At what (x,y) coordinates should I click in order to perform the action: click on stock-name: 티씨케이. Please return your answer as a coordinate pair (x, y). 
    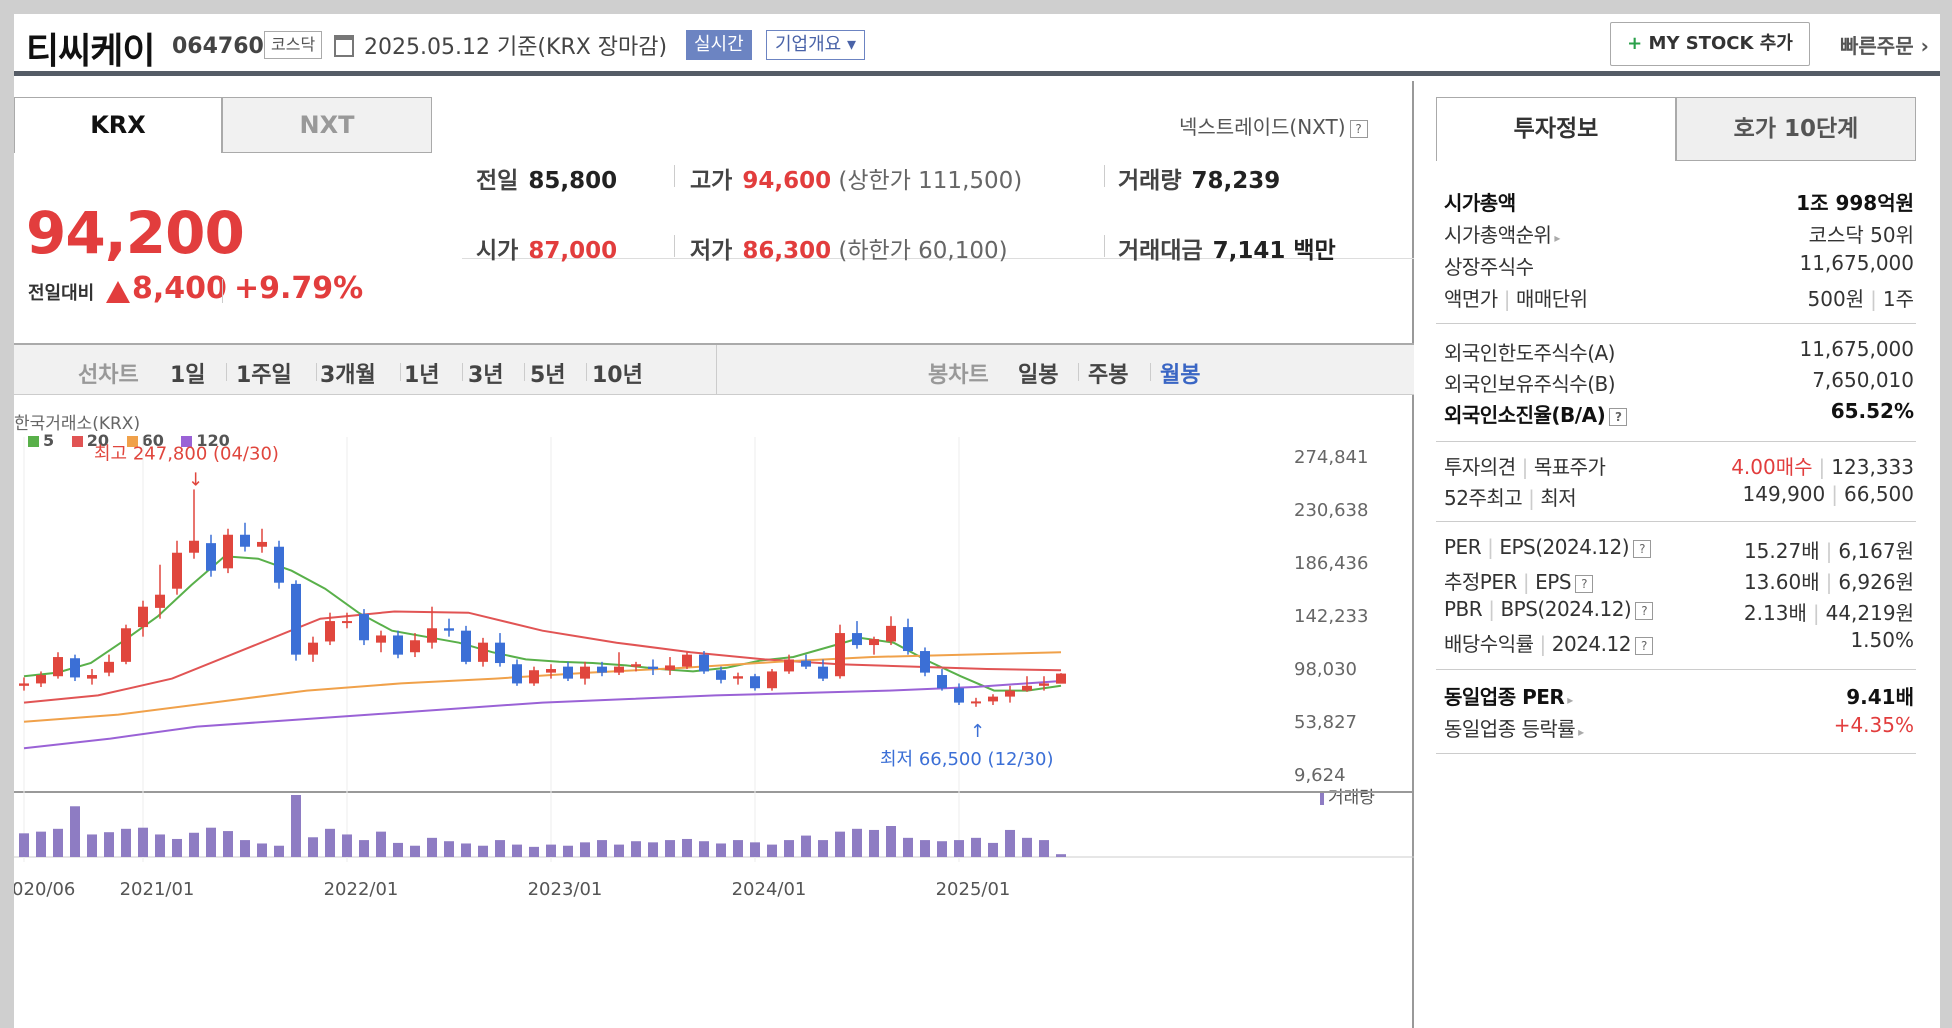
    Looking at the image, I should click on (90, 51).